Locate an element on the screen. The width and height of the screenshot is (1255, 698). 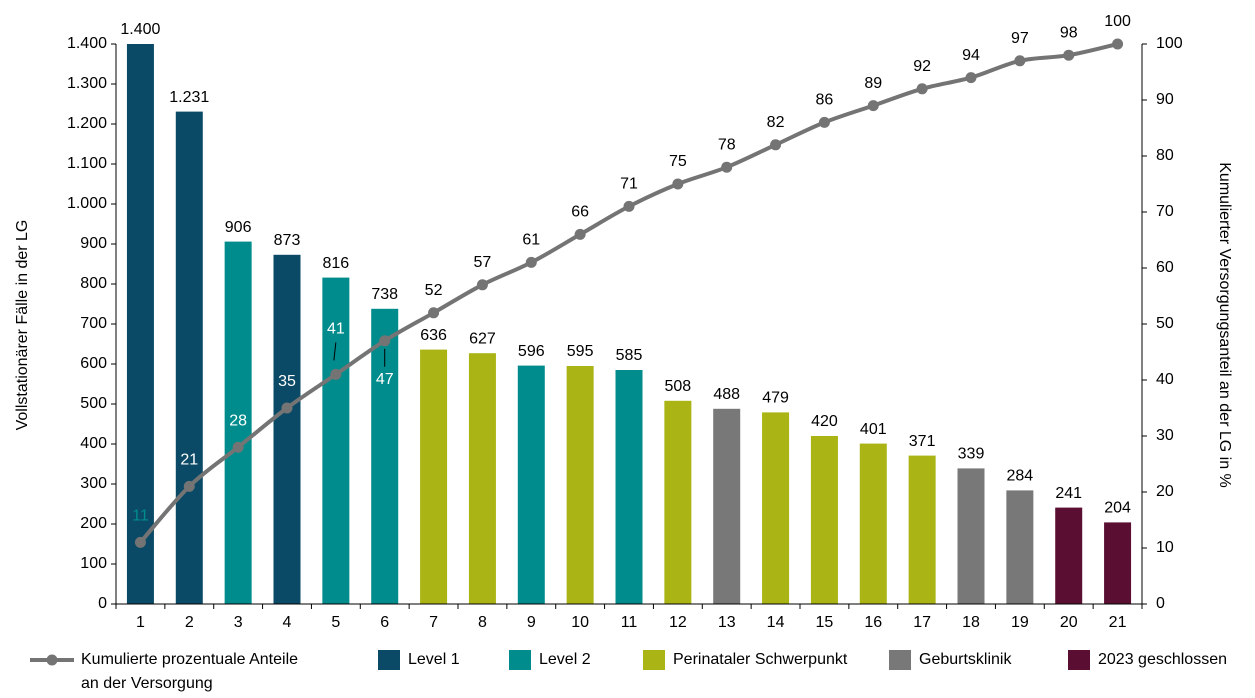
cumulative-value-label: 66 is located at coordinates (580, 212).